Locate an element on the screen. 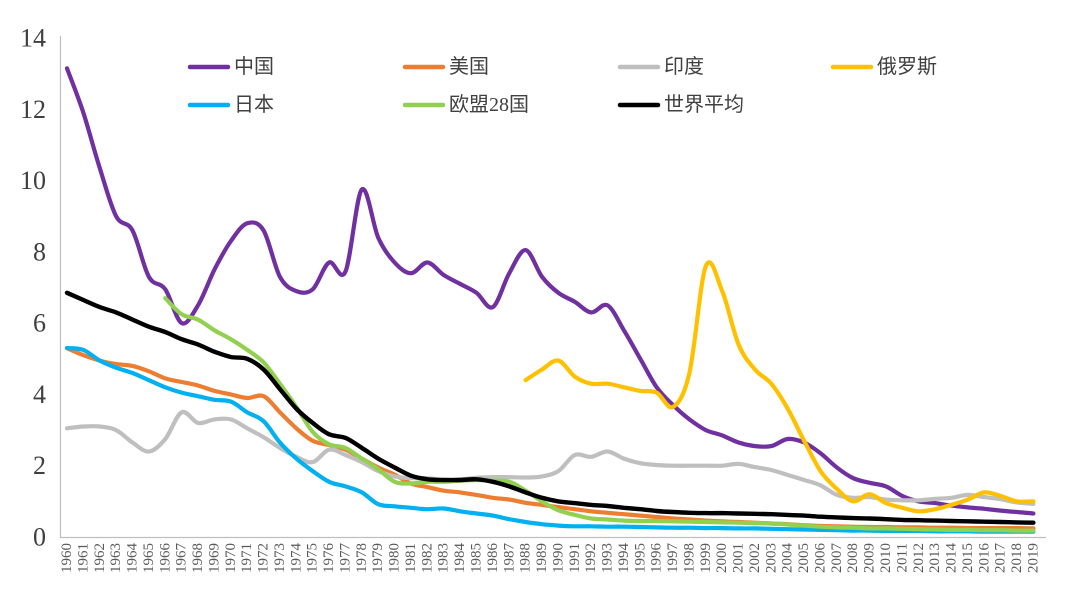  y-axis-tick-label: 12 is located at coordinates (33, 109).